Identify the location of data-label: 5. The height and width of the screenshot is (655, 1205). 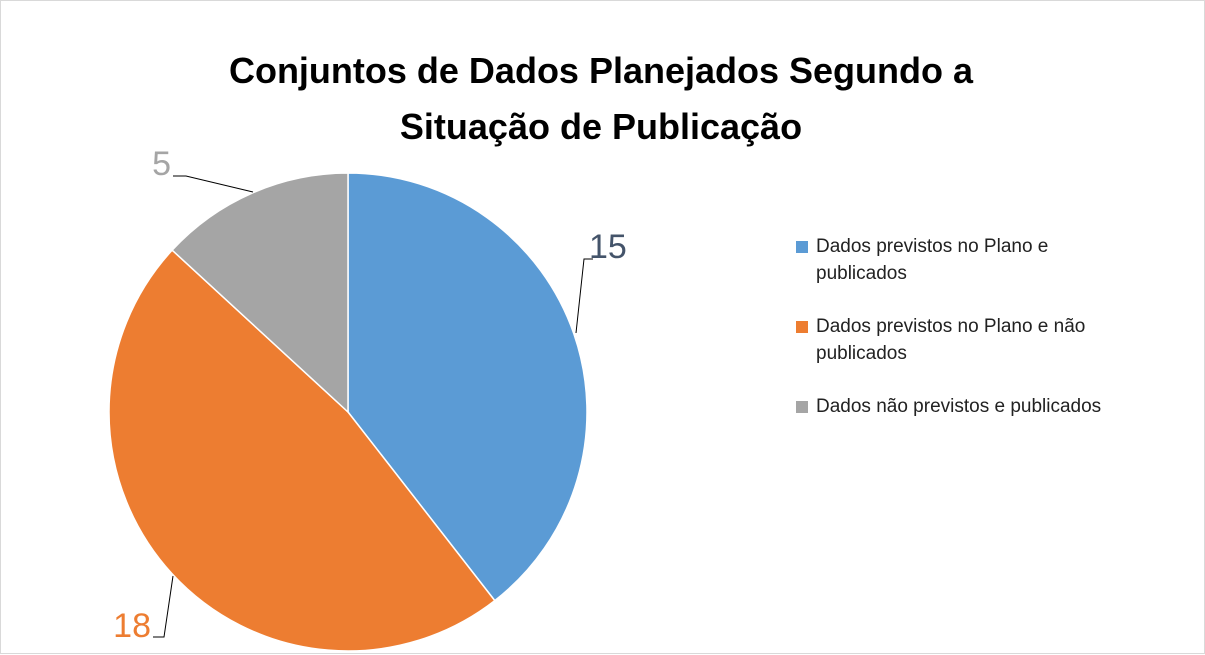
(161, 164).